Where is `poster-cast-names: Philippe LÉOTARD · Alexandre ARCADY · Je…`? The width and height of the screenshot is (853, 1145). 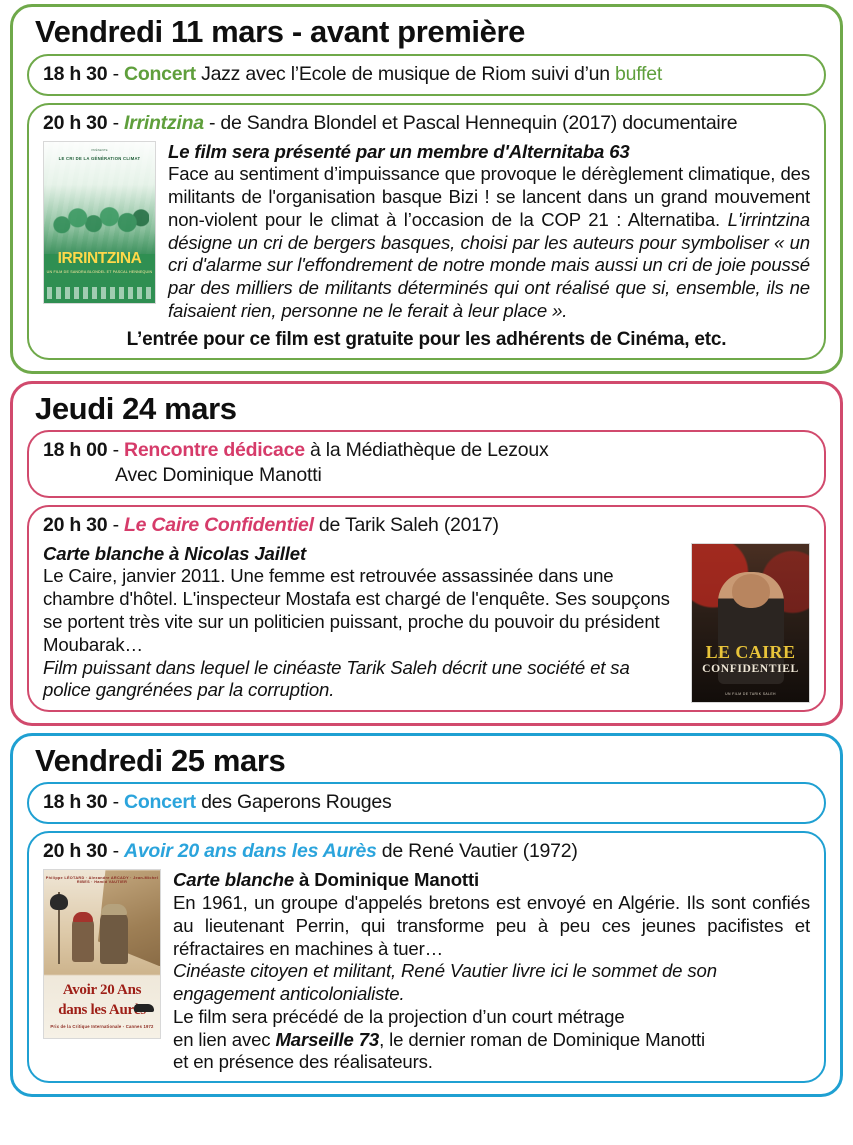
poster-cast-names: Philippe LÉOTARD · Alexandre ARCADY · Je… is located at coordinates (102, 880).